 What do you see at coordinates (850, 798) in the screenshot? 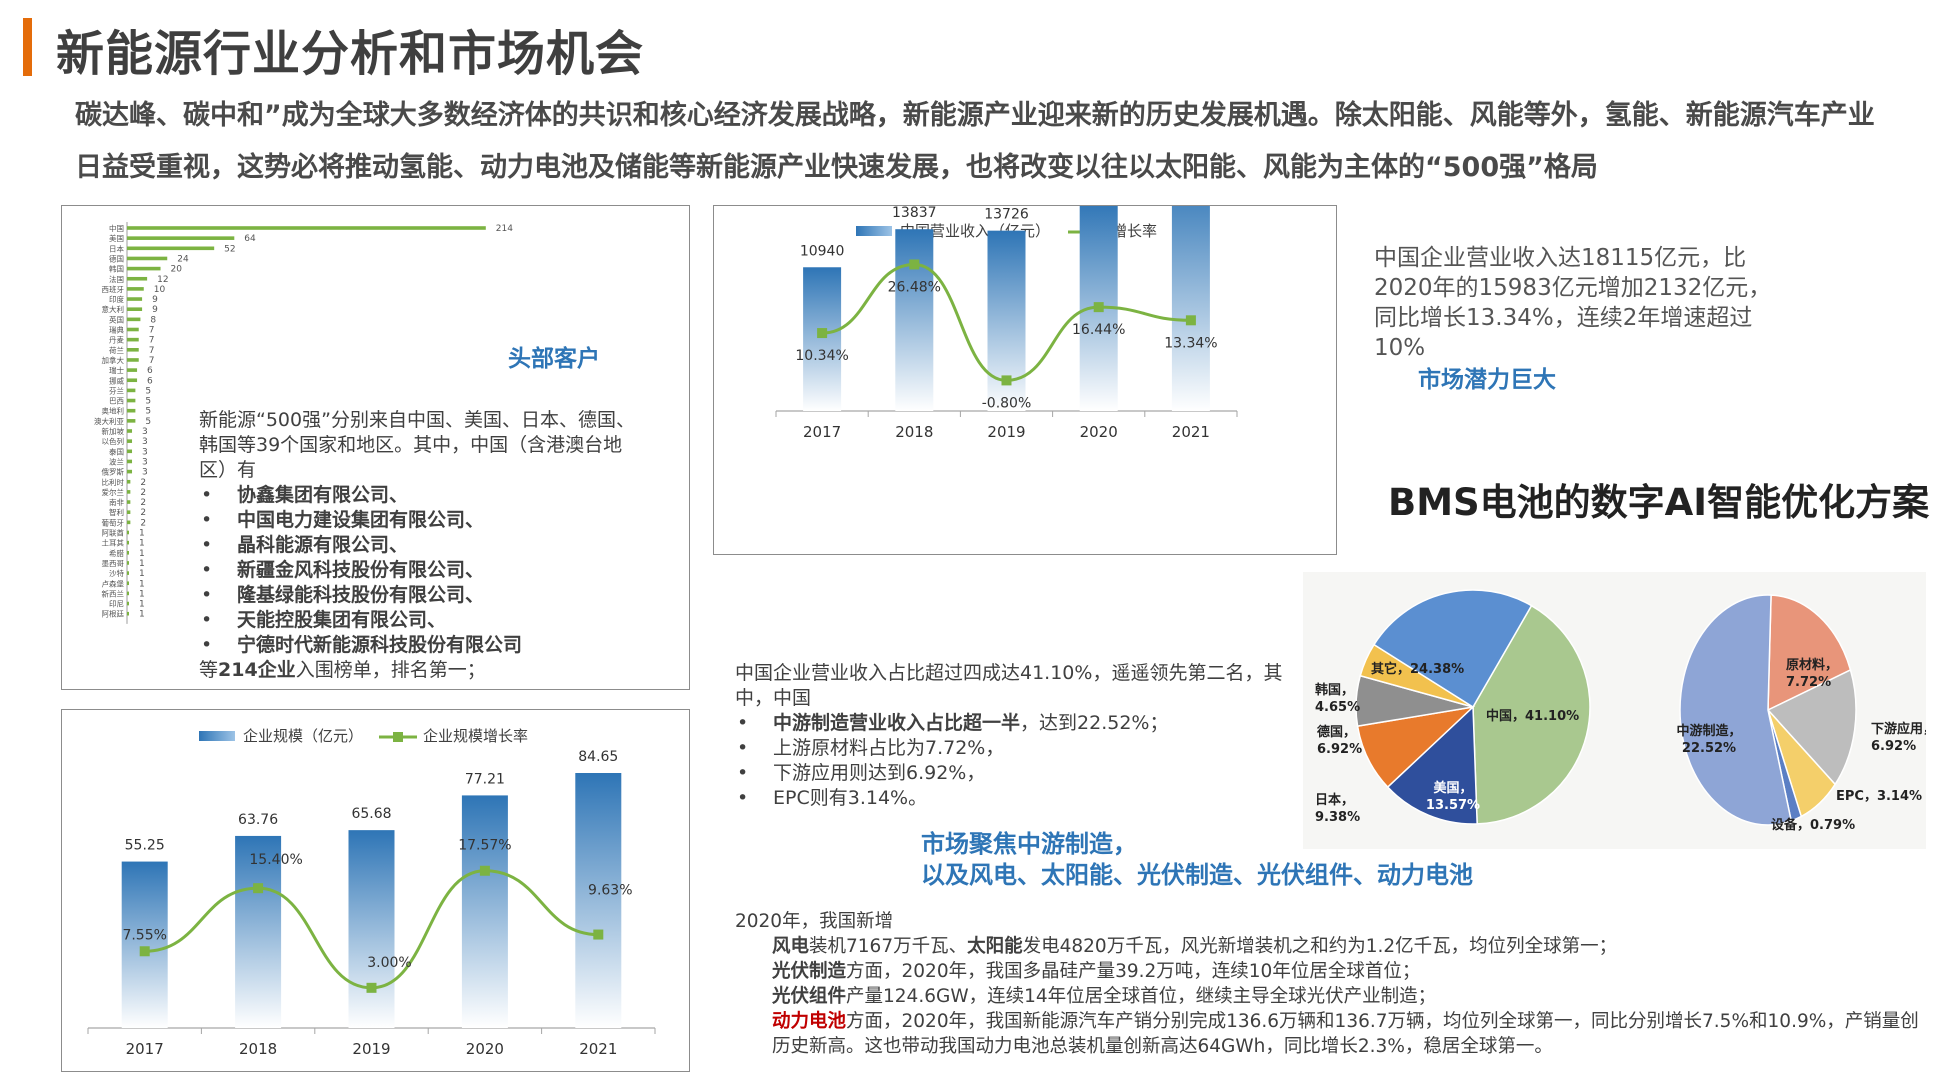
I see `share-item-text: EPC则有3.14%。` at bounding box center [850, 798].